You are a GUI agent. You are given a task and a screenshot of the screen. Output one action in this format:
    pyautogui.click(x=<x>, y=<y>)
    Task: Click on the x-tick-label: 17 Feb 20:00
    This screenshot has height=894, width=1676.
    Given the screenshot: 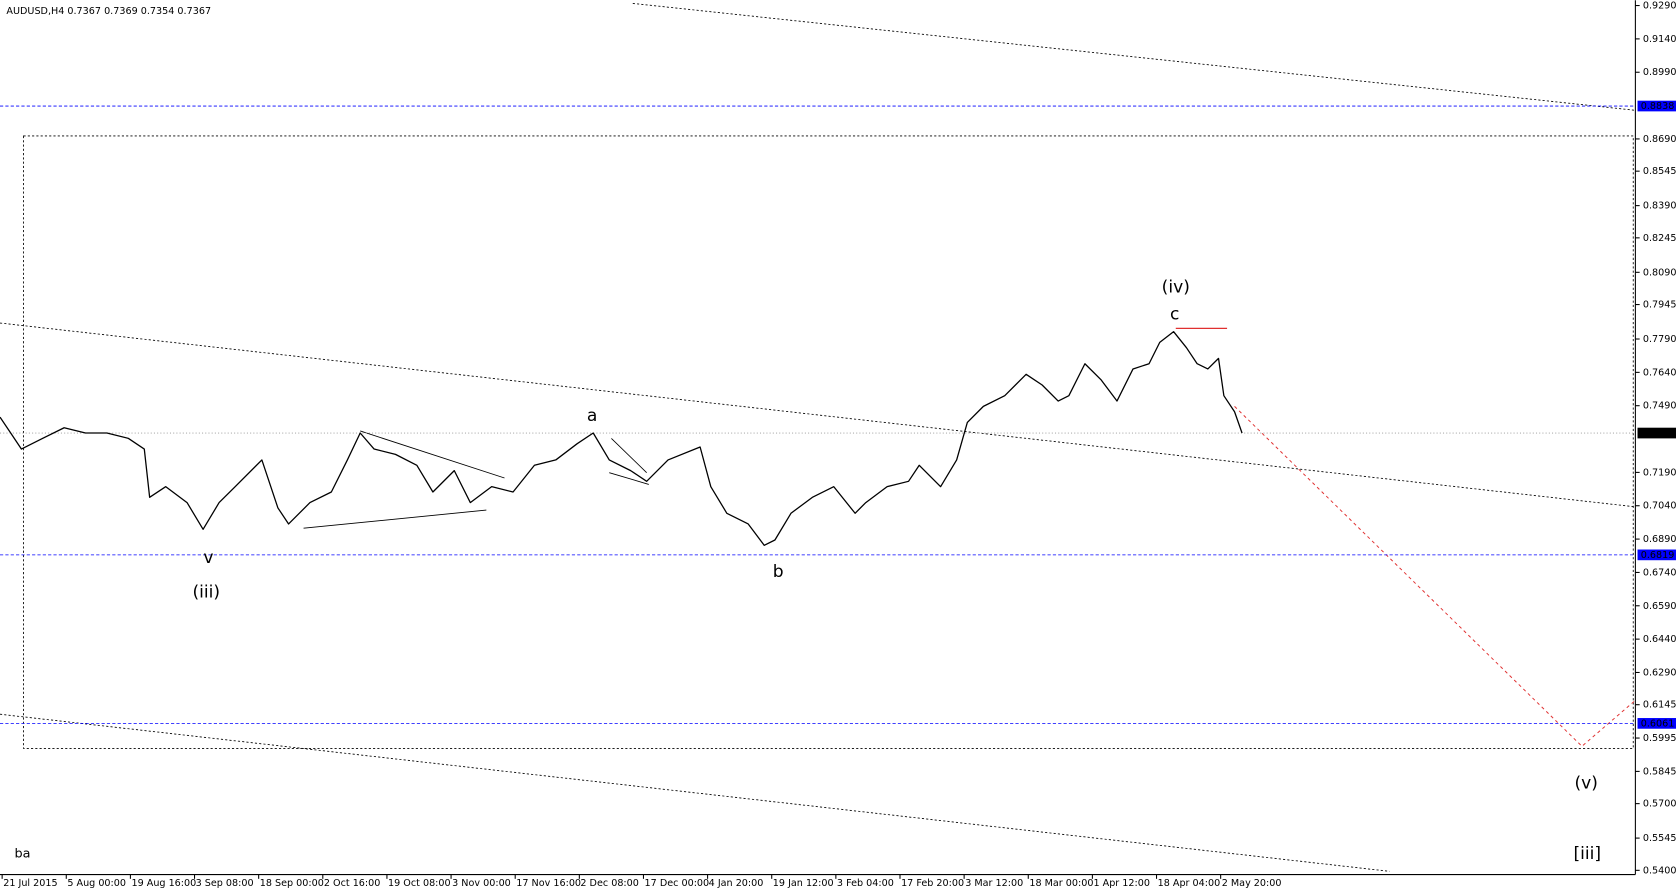 What is the action you would take?
    pyautogui.click(x=932, y=883)
    